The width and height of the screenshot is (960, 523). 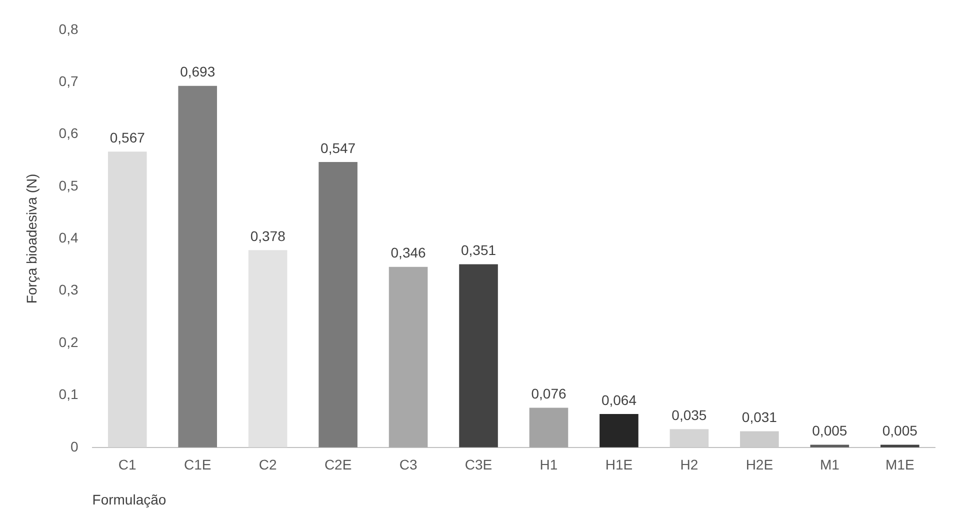 What do you see at coordinates (68, 28) in the screenshot?
I see `y-tick-label: 0,8` at bounding box center [68, 28].